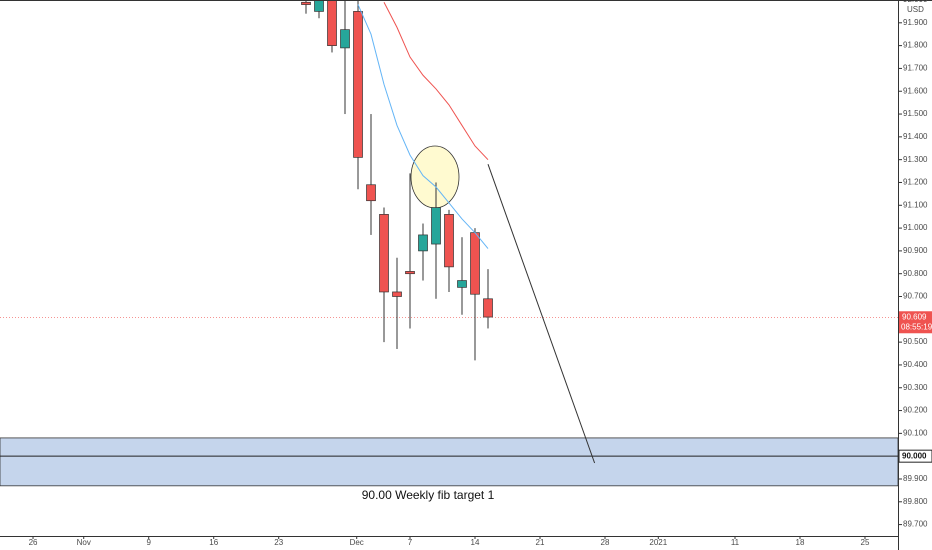 The image size is (932, 550). What do you see at coordinates (800, 542) in the screenshot?
I see `x-tick-label: 18` at bounding box center [800, 542].